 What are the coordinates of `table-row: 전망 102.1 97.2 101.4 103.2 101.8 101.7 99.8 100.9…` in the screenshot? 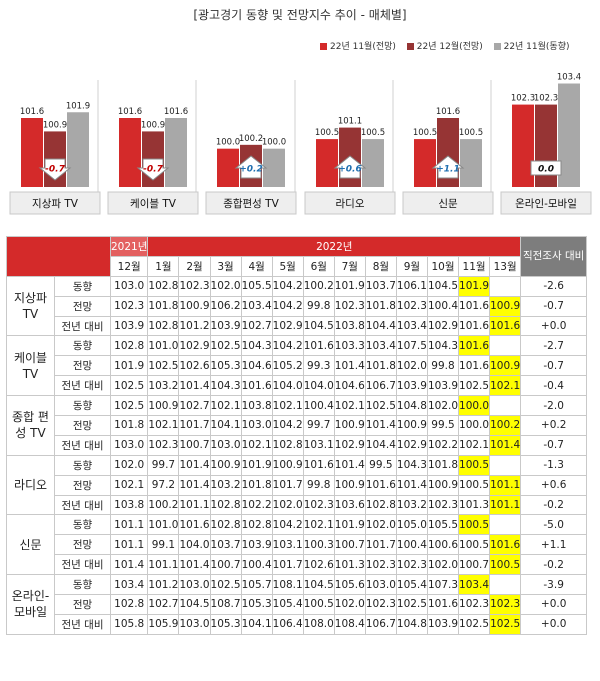 It's located at (297, 485).